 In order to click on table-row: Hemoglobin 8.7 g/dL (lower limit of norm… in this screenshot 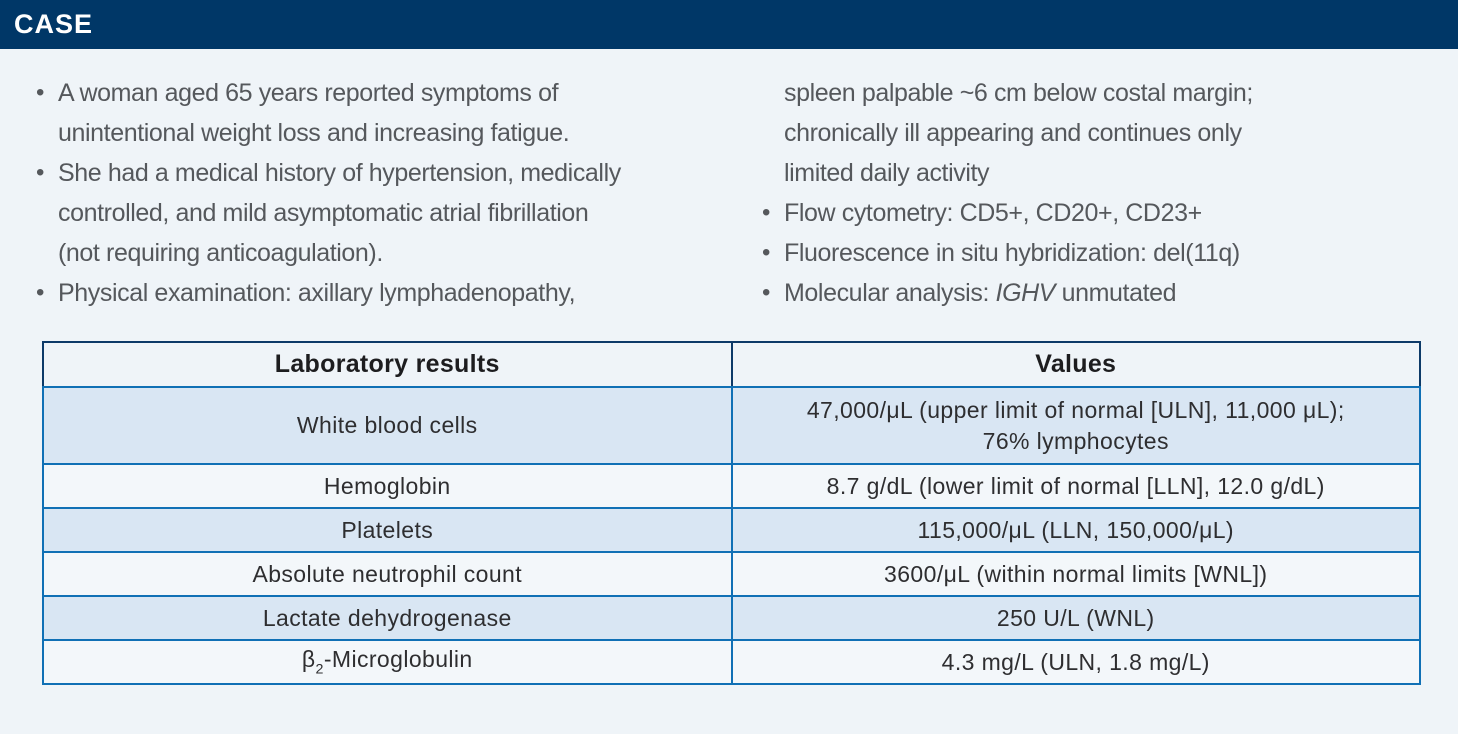, I will do `click(731, 486)`.